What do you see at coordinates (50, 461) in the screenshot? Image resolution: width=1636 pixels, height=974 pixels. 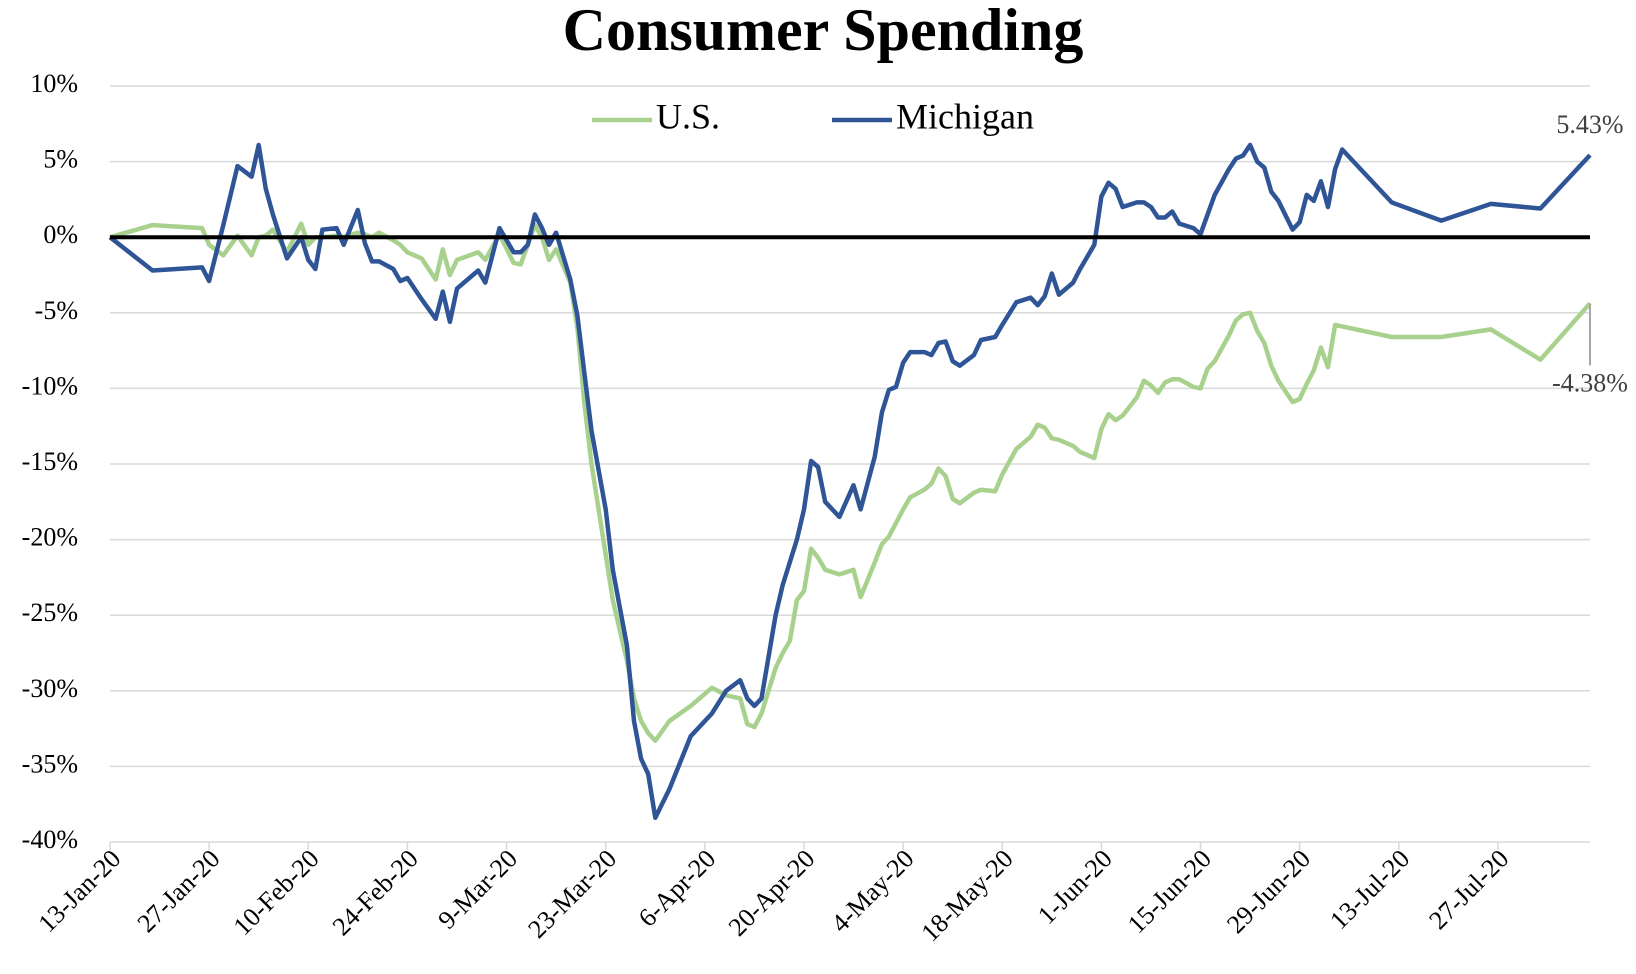 I see `y-tick-label: -15%` at bounding box center [50, 461].